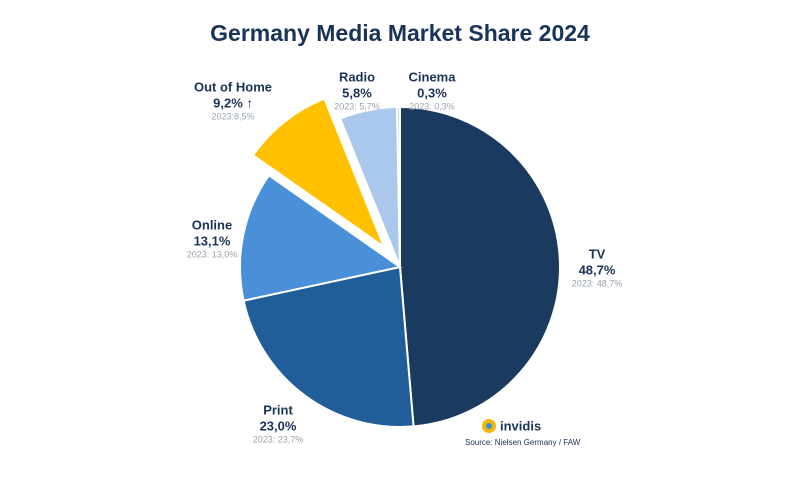 Image resolution: width=801 pixels, height=500 pixels. I want to click on logo-text: invidis, so click(520, 425).